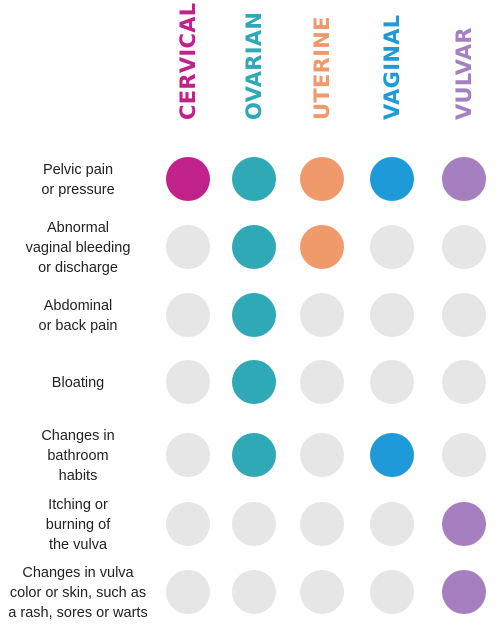  Describe the element at coordinates (188, 179) in the screenshot. I see `dot-cervical-active` at that location.